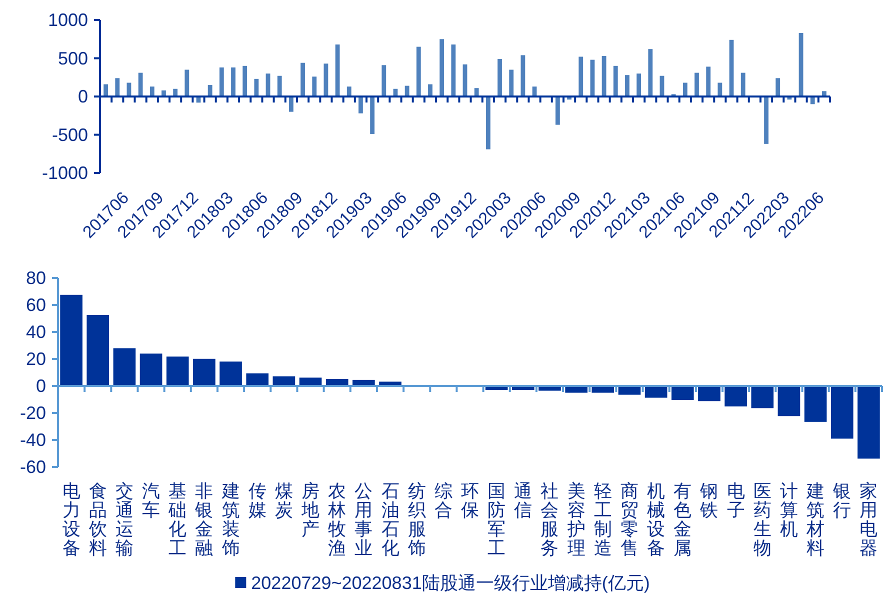 The width and height of the screenshot is (885, 594). Describe the element at coordinates (124, 519) in the screenshot. I see `x-tick-label: 交通运输` at that location.